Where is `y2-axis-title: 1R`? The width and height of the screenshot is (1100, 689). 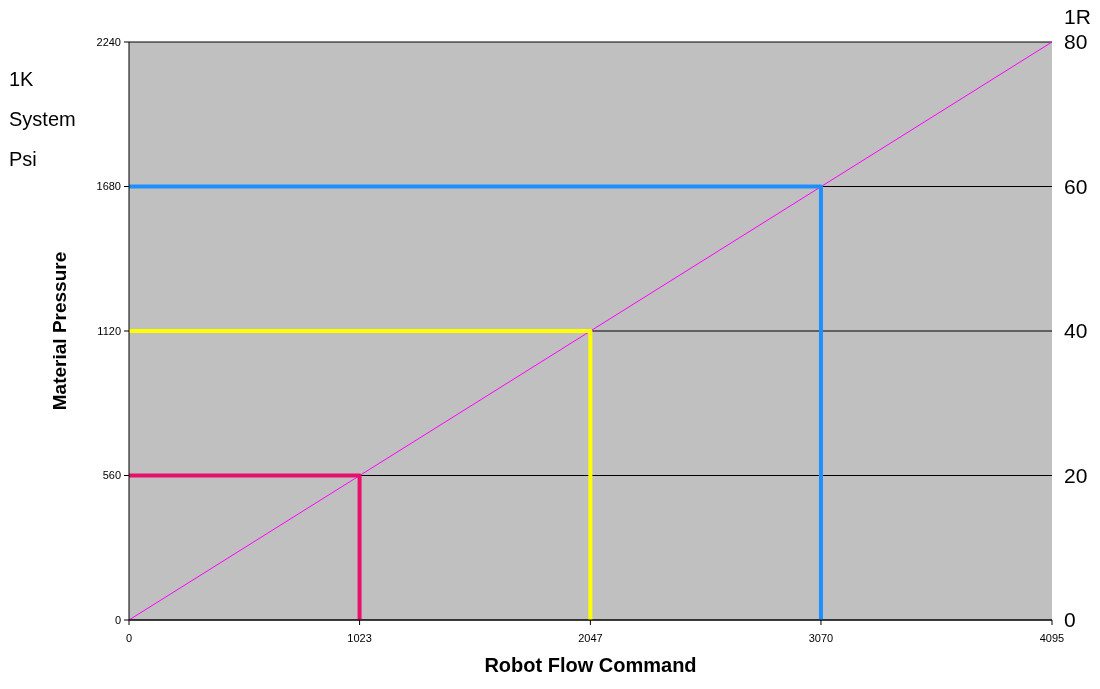 y2-axis-title: 1R is located at coordinates (1077, 16).